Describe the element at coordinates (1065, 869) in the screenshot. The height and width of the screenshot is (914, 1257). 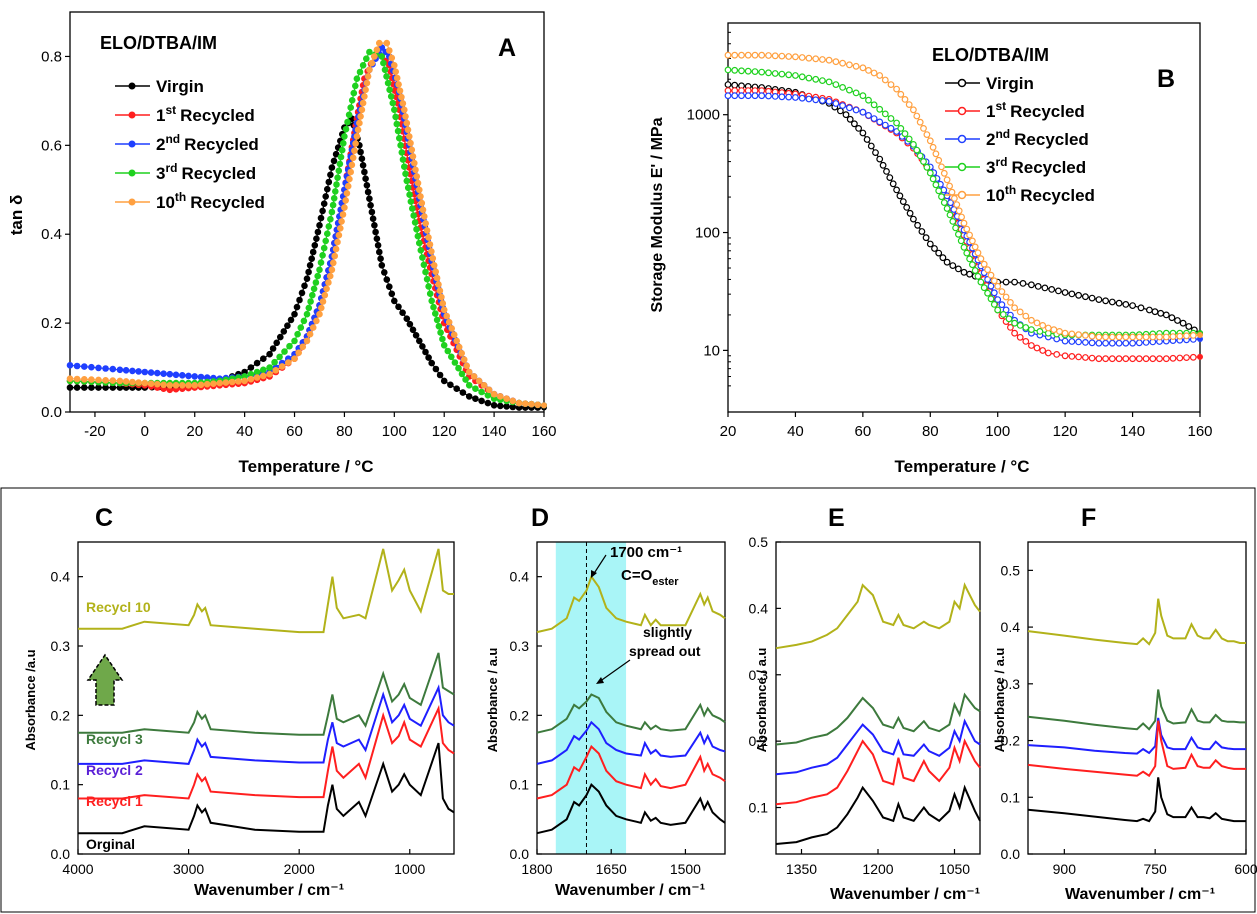
I see `x-tick-label: 900` at that location.